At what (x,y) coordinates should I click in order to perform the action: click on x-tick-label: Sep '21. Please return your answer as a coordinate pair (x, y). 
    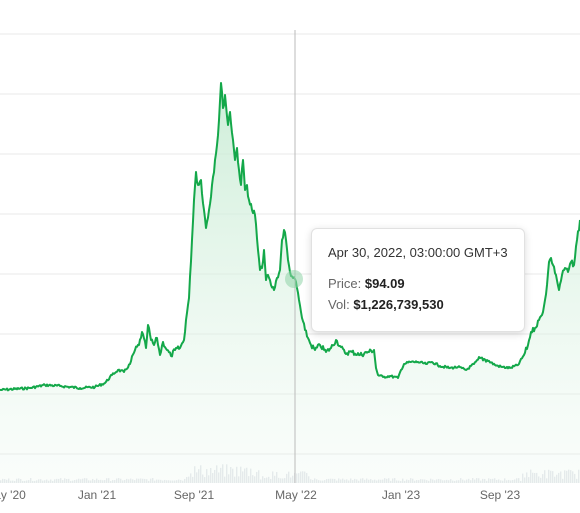
    Looking at the image, I should click on (194, 495).